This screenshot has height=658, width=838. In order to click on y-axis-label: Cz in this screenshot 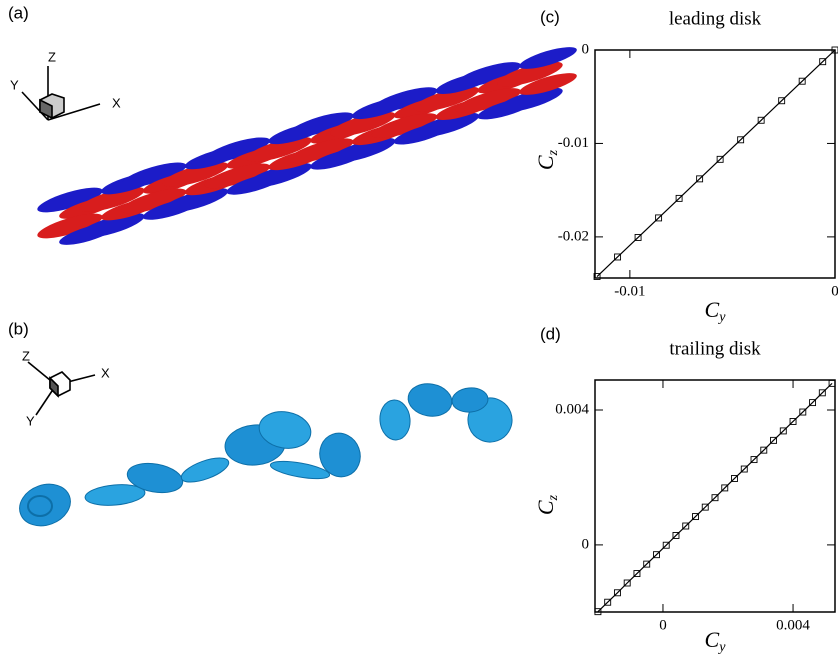, I will do `click(547, 159)`.